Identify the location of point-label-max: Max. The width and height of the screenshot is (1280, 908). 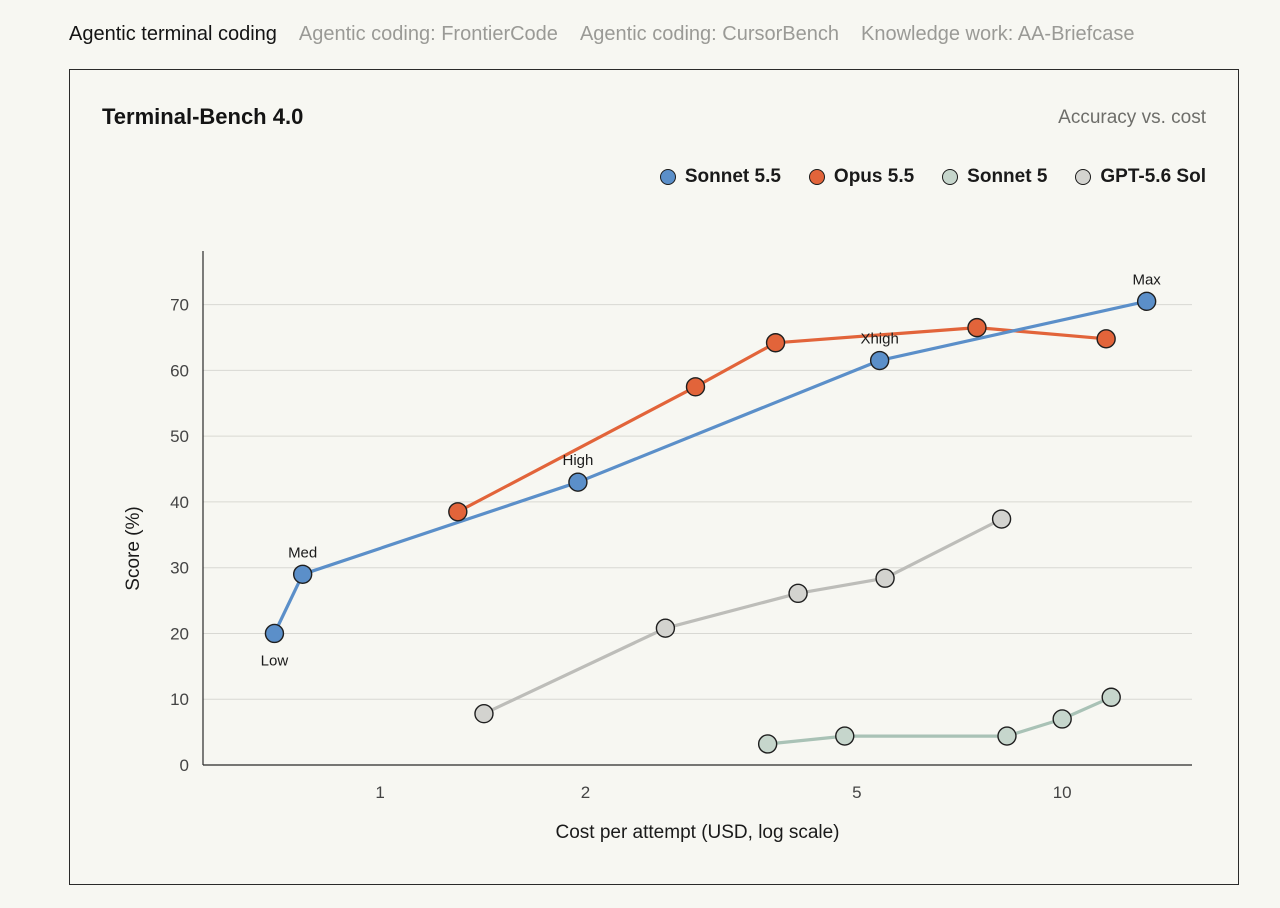
(1146, 279).